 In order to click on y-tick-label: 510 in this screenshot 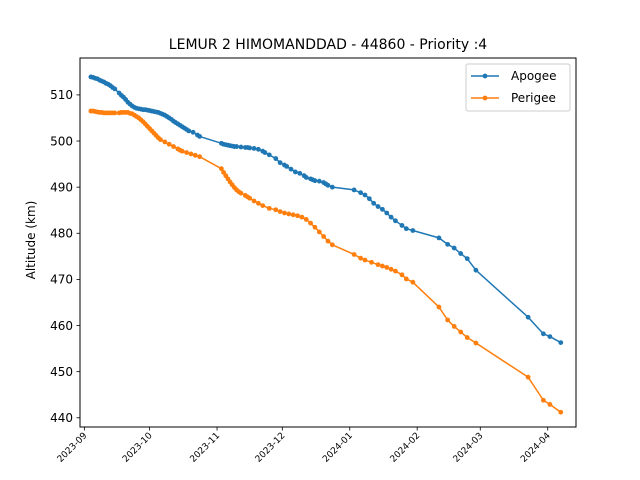, I will do `click(61, 95)`.